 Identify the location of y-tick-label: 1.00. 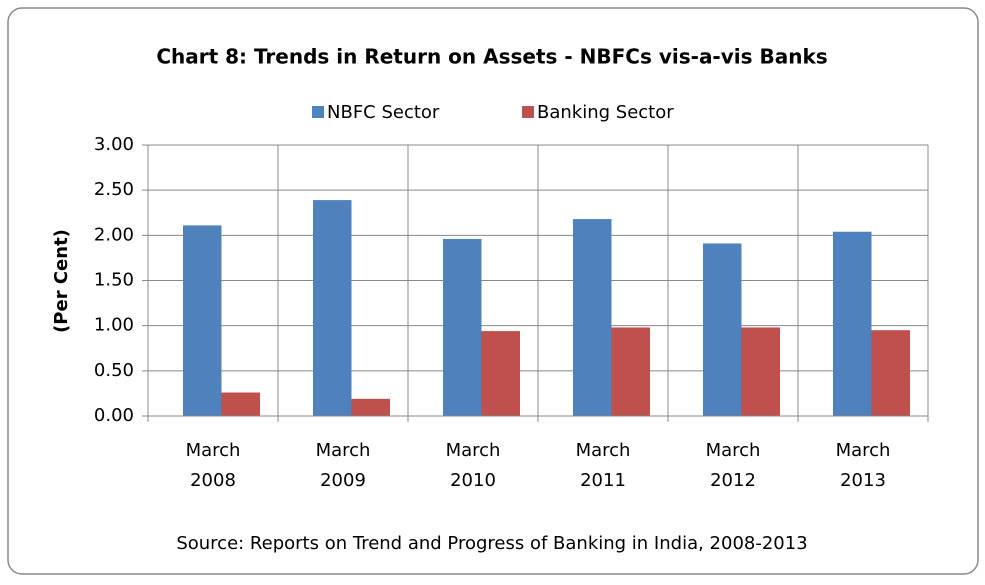
(114, 325).